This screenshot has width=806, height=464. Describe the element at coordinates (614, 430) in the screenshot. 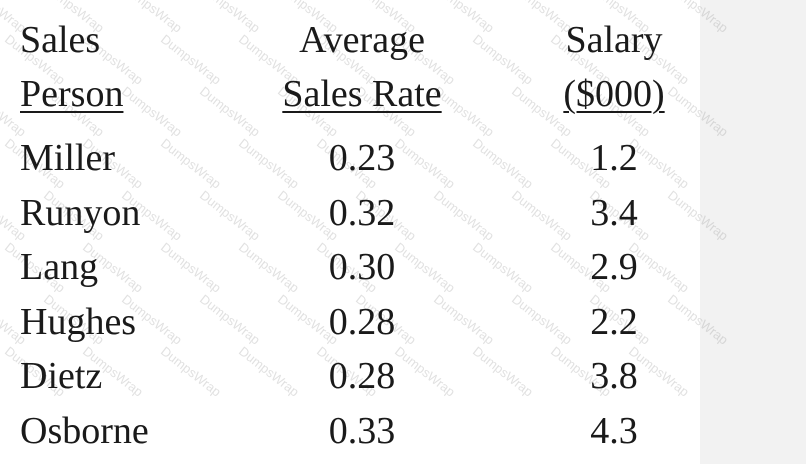

I see `table-cell-salary: 4.3` at that location.